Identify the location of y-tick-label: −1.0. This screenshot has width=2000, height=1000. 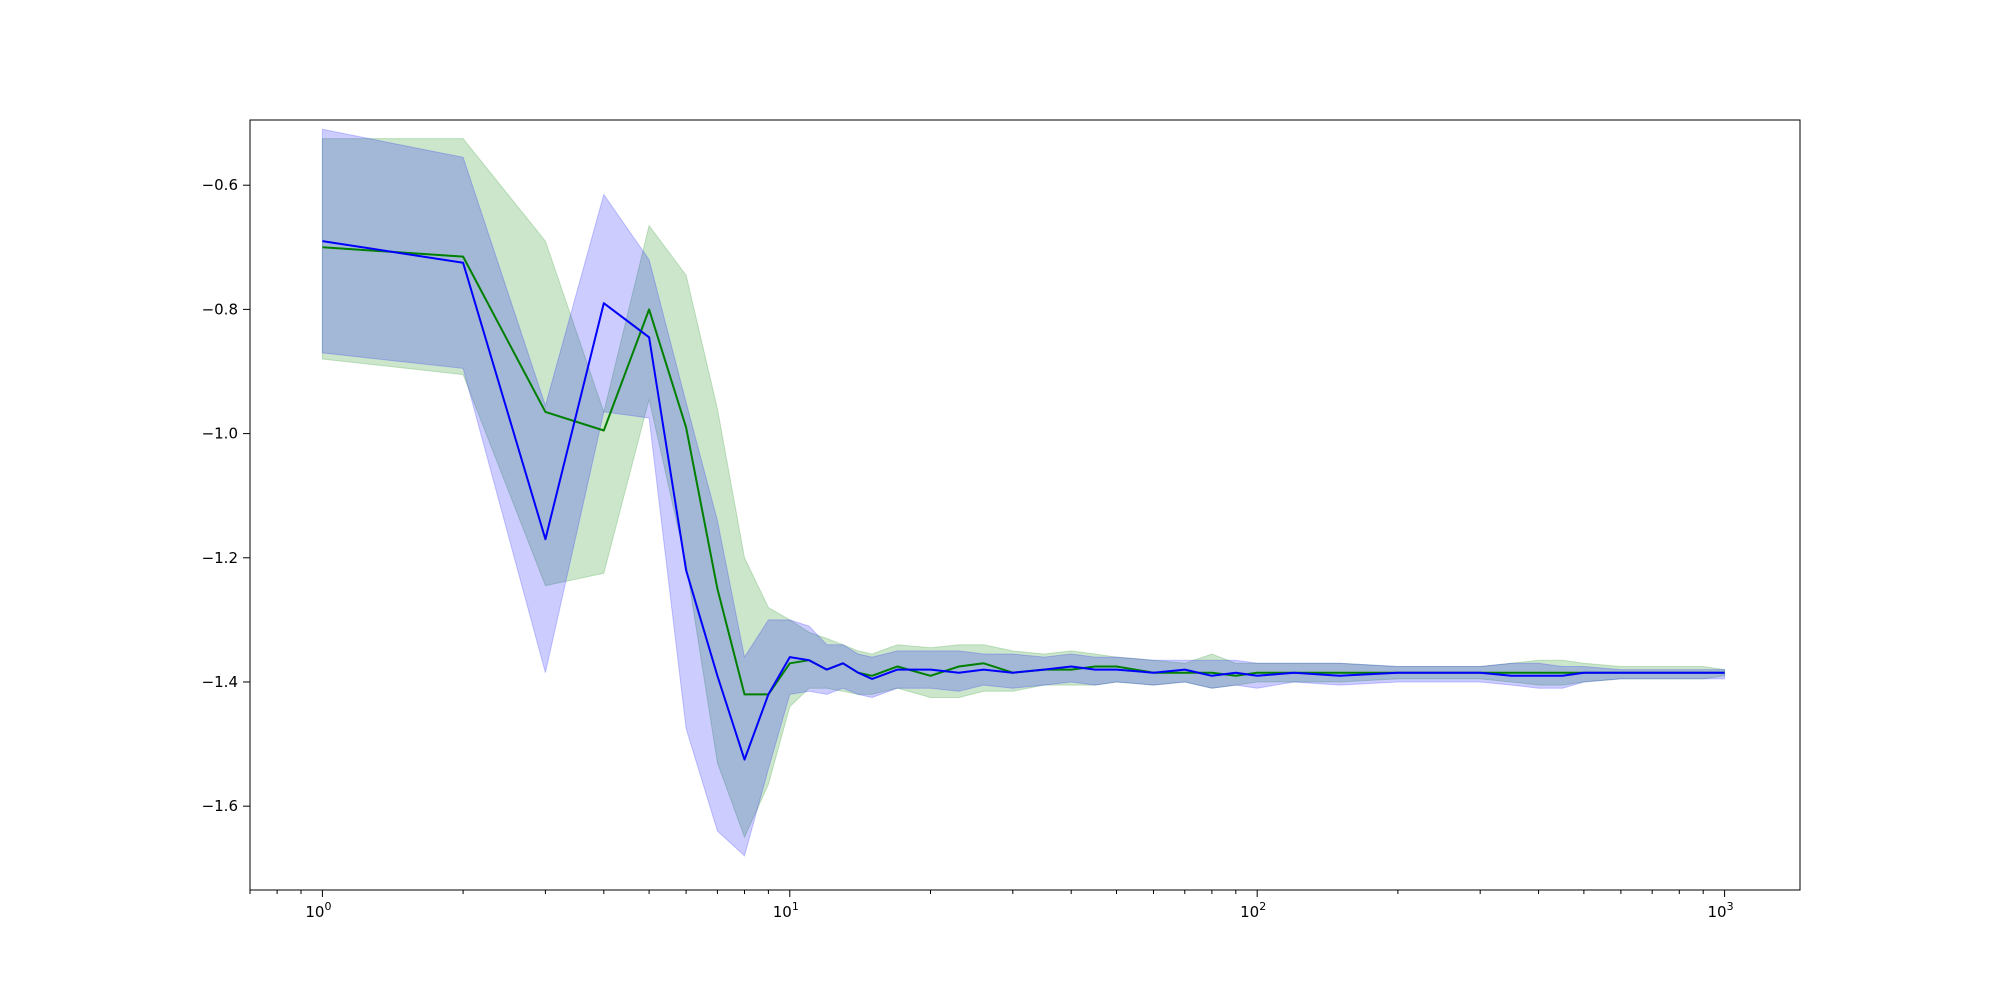
(220, 434).